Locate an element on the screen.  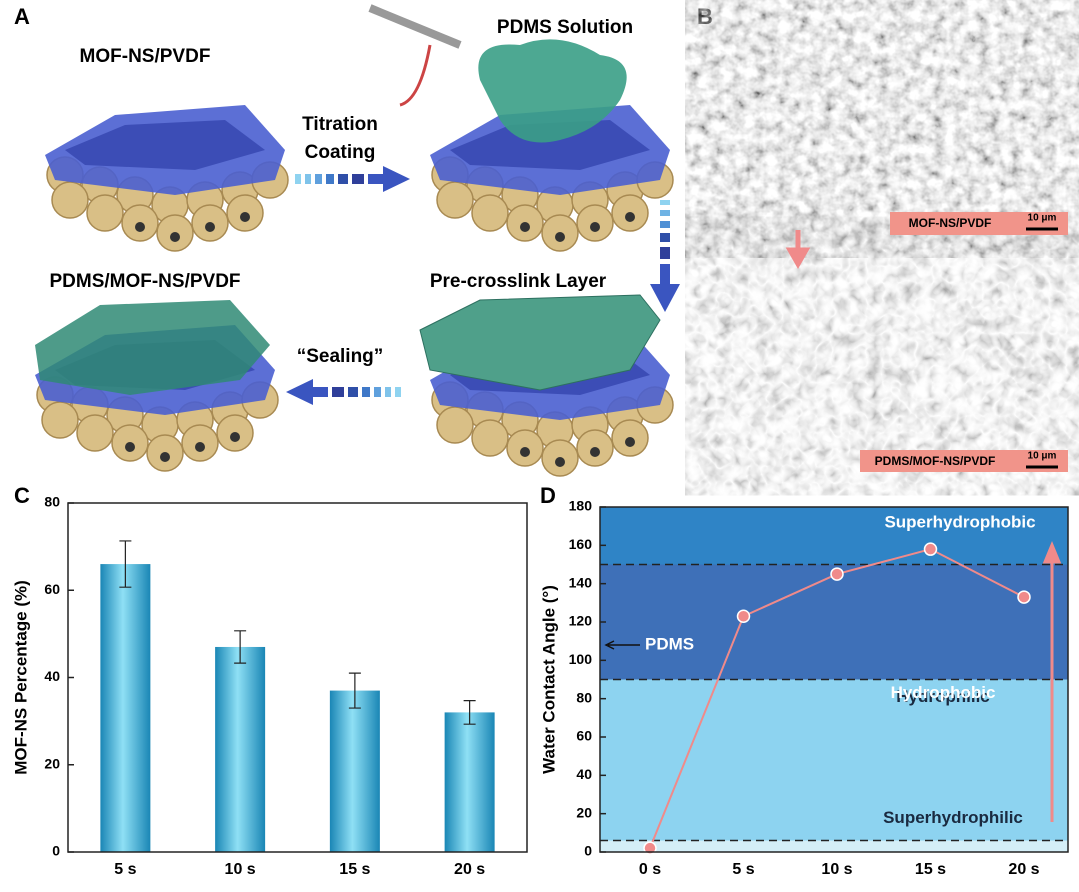
y-tick-label: 120 is located at coordinates (581, 621).